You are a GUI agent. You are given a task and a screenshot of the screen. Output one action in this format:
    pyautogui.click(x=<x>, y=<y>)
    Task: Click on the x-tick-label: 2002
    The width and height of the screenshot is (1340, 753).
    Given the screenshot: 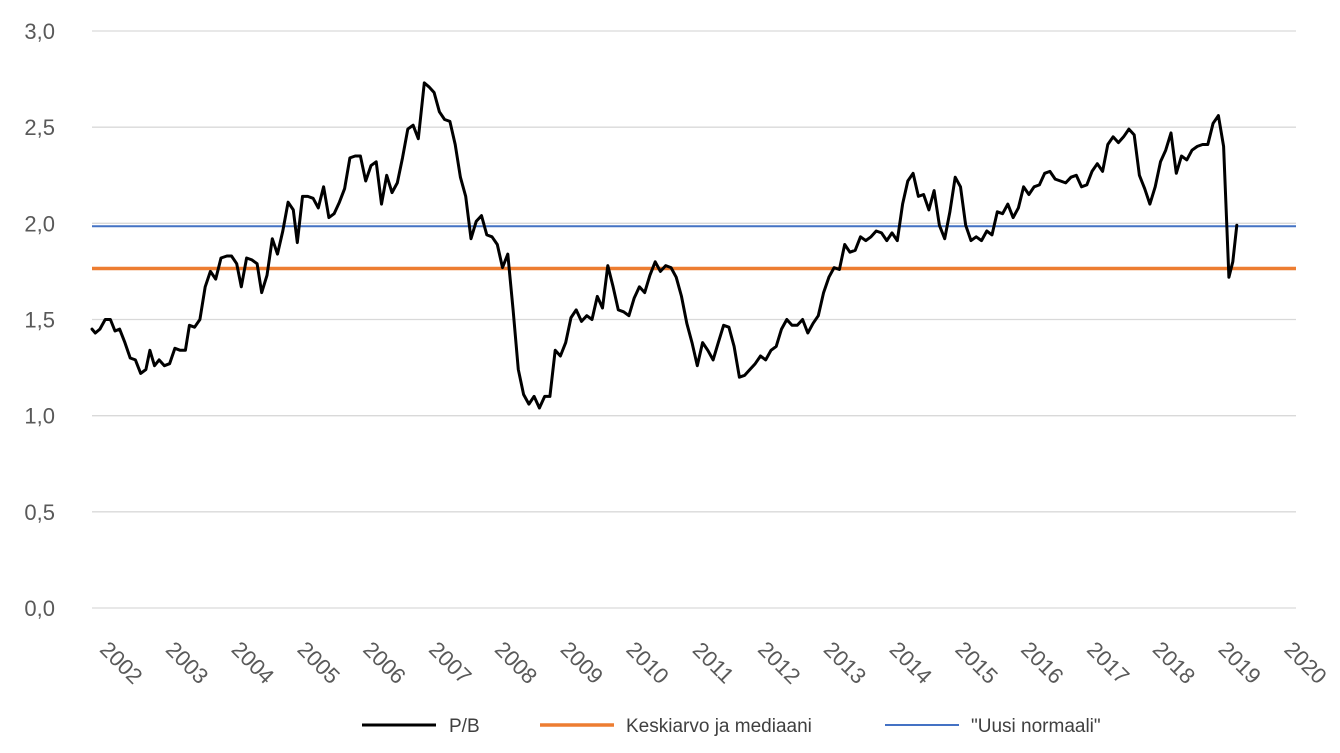 What is the action you would take?
    pyautogui.click(x=121, y=663)
    